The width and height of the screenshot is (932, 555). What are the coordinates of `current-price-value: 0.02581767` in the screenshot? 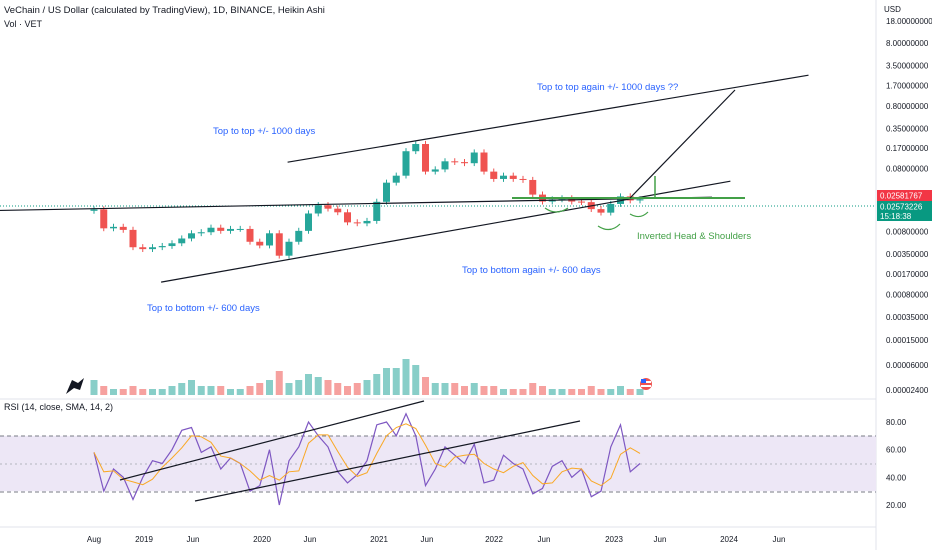 It's located at (901, 196).